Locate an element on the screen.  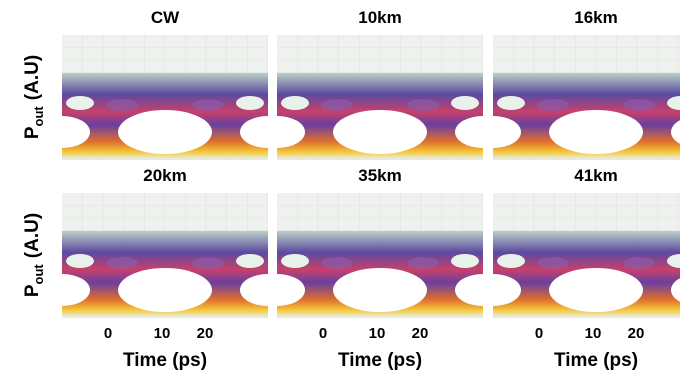
panel-title: 20km is located at coordinates (164, 175).